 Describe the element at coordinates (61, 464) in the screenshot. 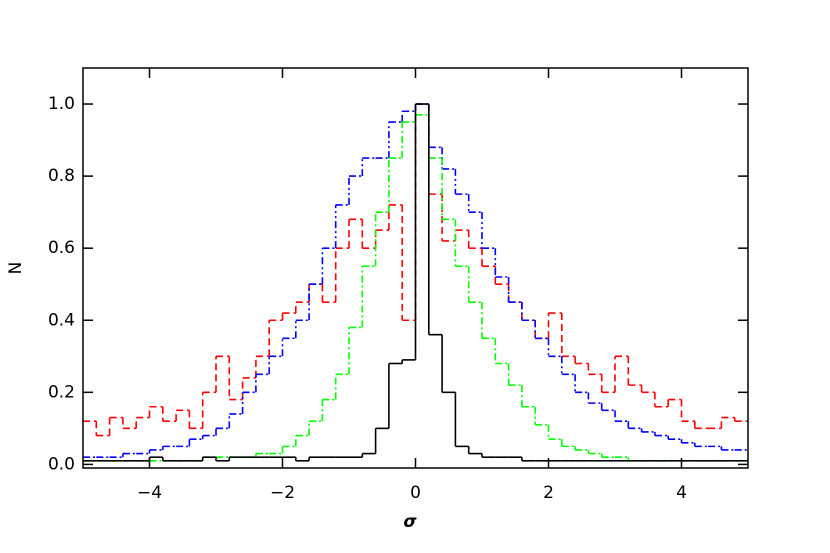

I see `y-tick-label: 0.0` at that location.